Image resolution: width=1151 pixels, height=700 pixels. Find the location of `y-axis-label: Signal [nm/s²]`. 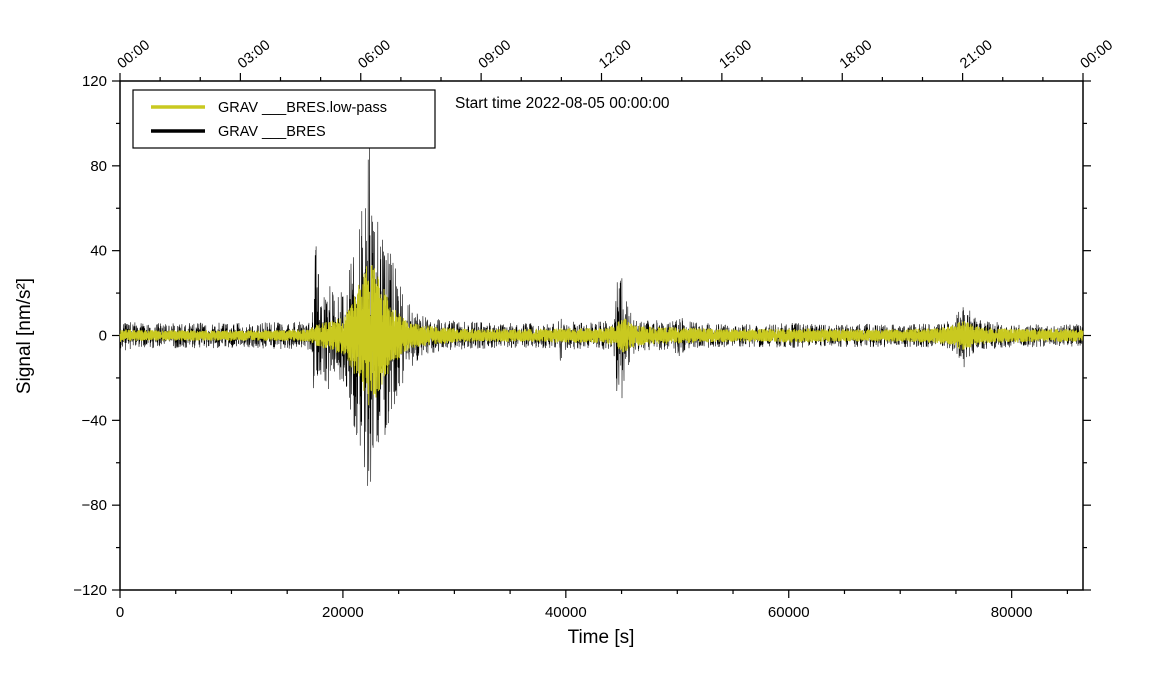

y-axis-label: Signal [nm/s²] is located at coordinates (24, 336).